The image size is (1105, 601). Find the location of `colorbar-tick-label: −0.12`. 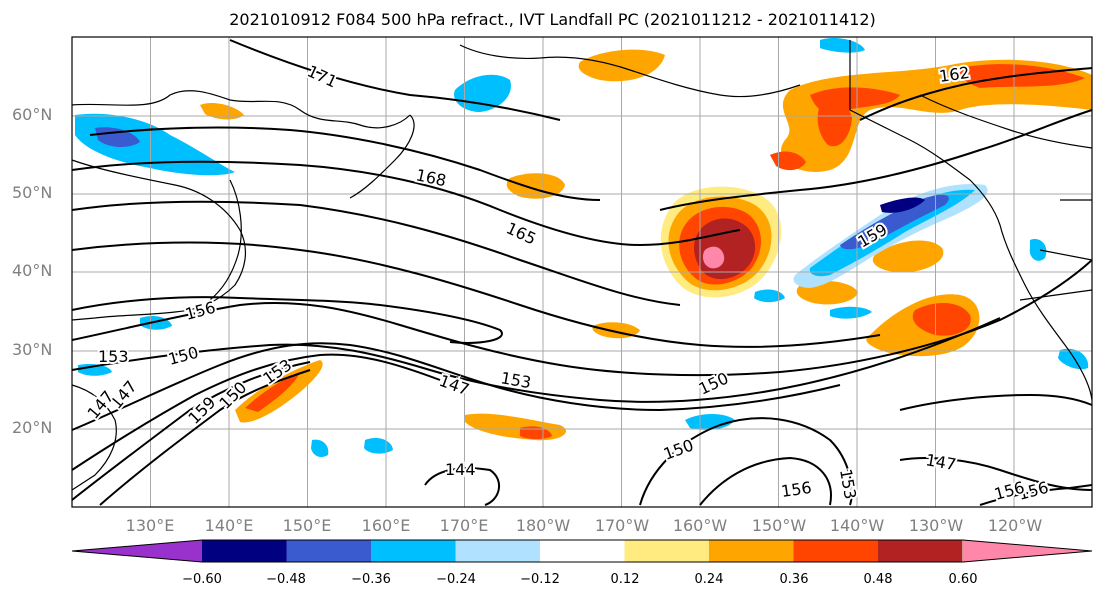

colorbar-tick-label: −0.12 is located at coordinates (540, 579).